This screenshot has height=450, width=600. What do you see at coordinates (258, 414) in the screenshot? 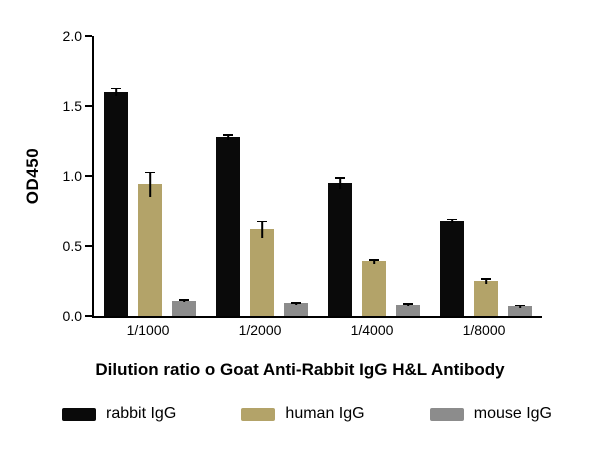
I see `legend-swatch-human-igg` at bounding box center [258, 414].